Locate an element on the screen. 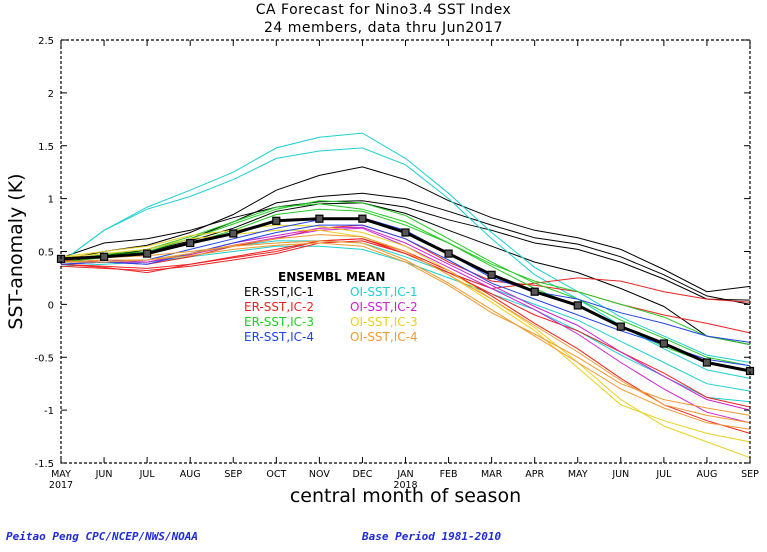  chart-title: CA Forecast for Nino3.4 SST Index is located at coordinates (383, 10).